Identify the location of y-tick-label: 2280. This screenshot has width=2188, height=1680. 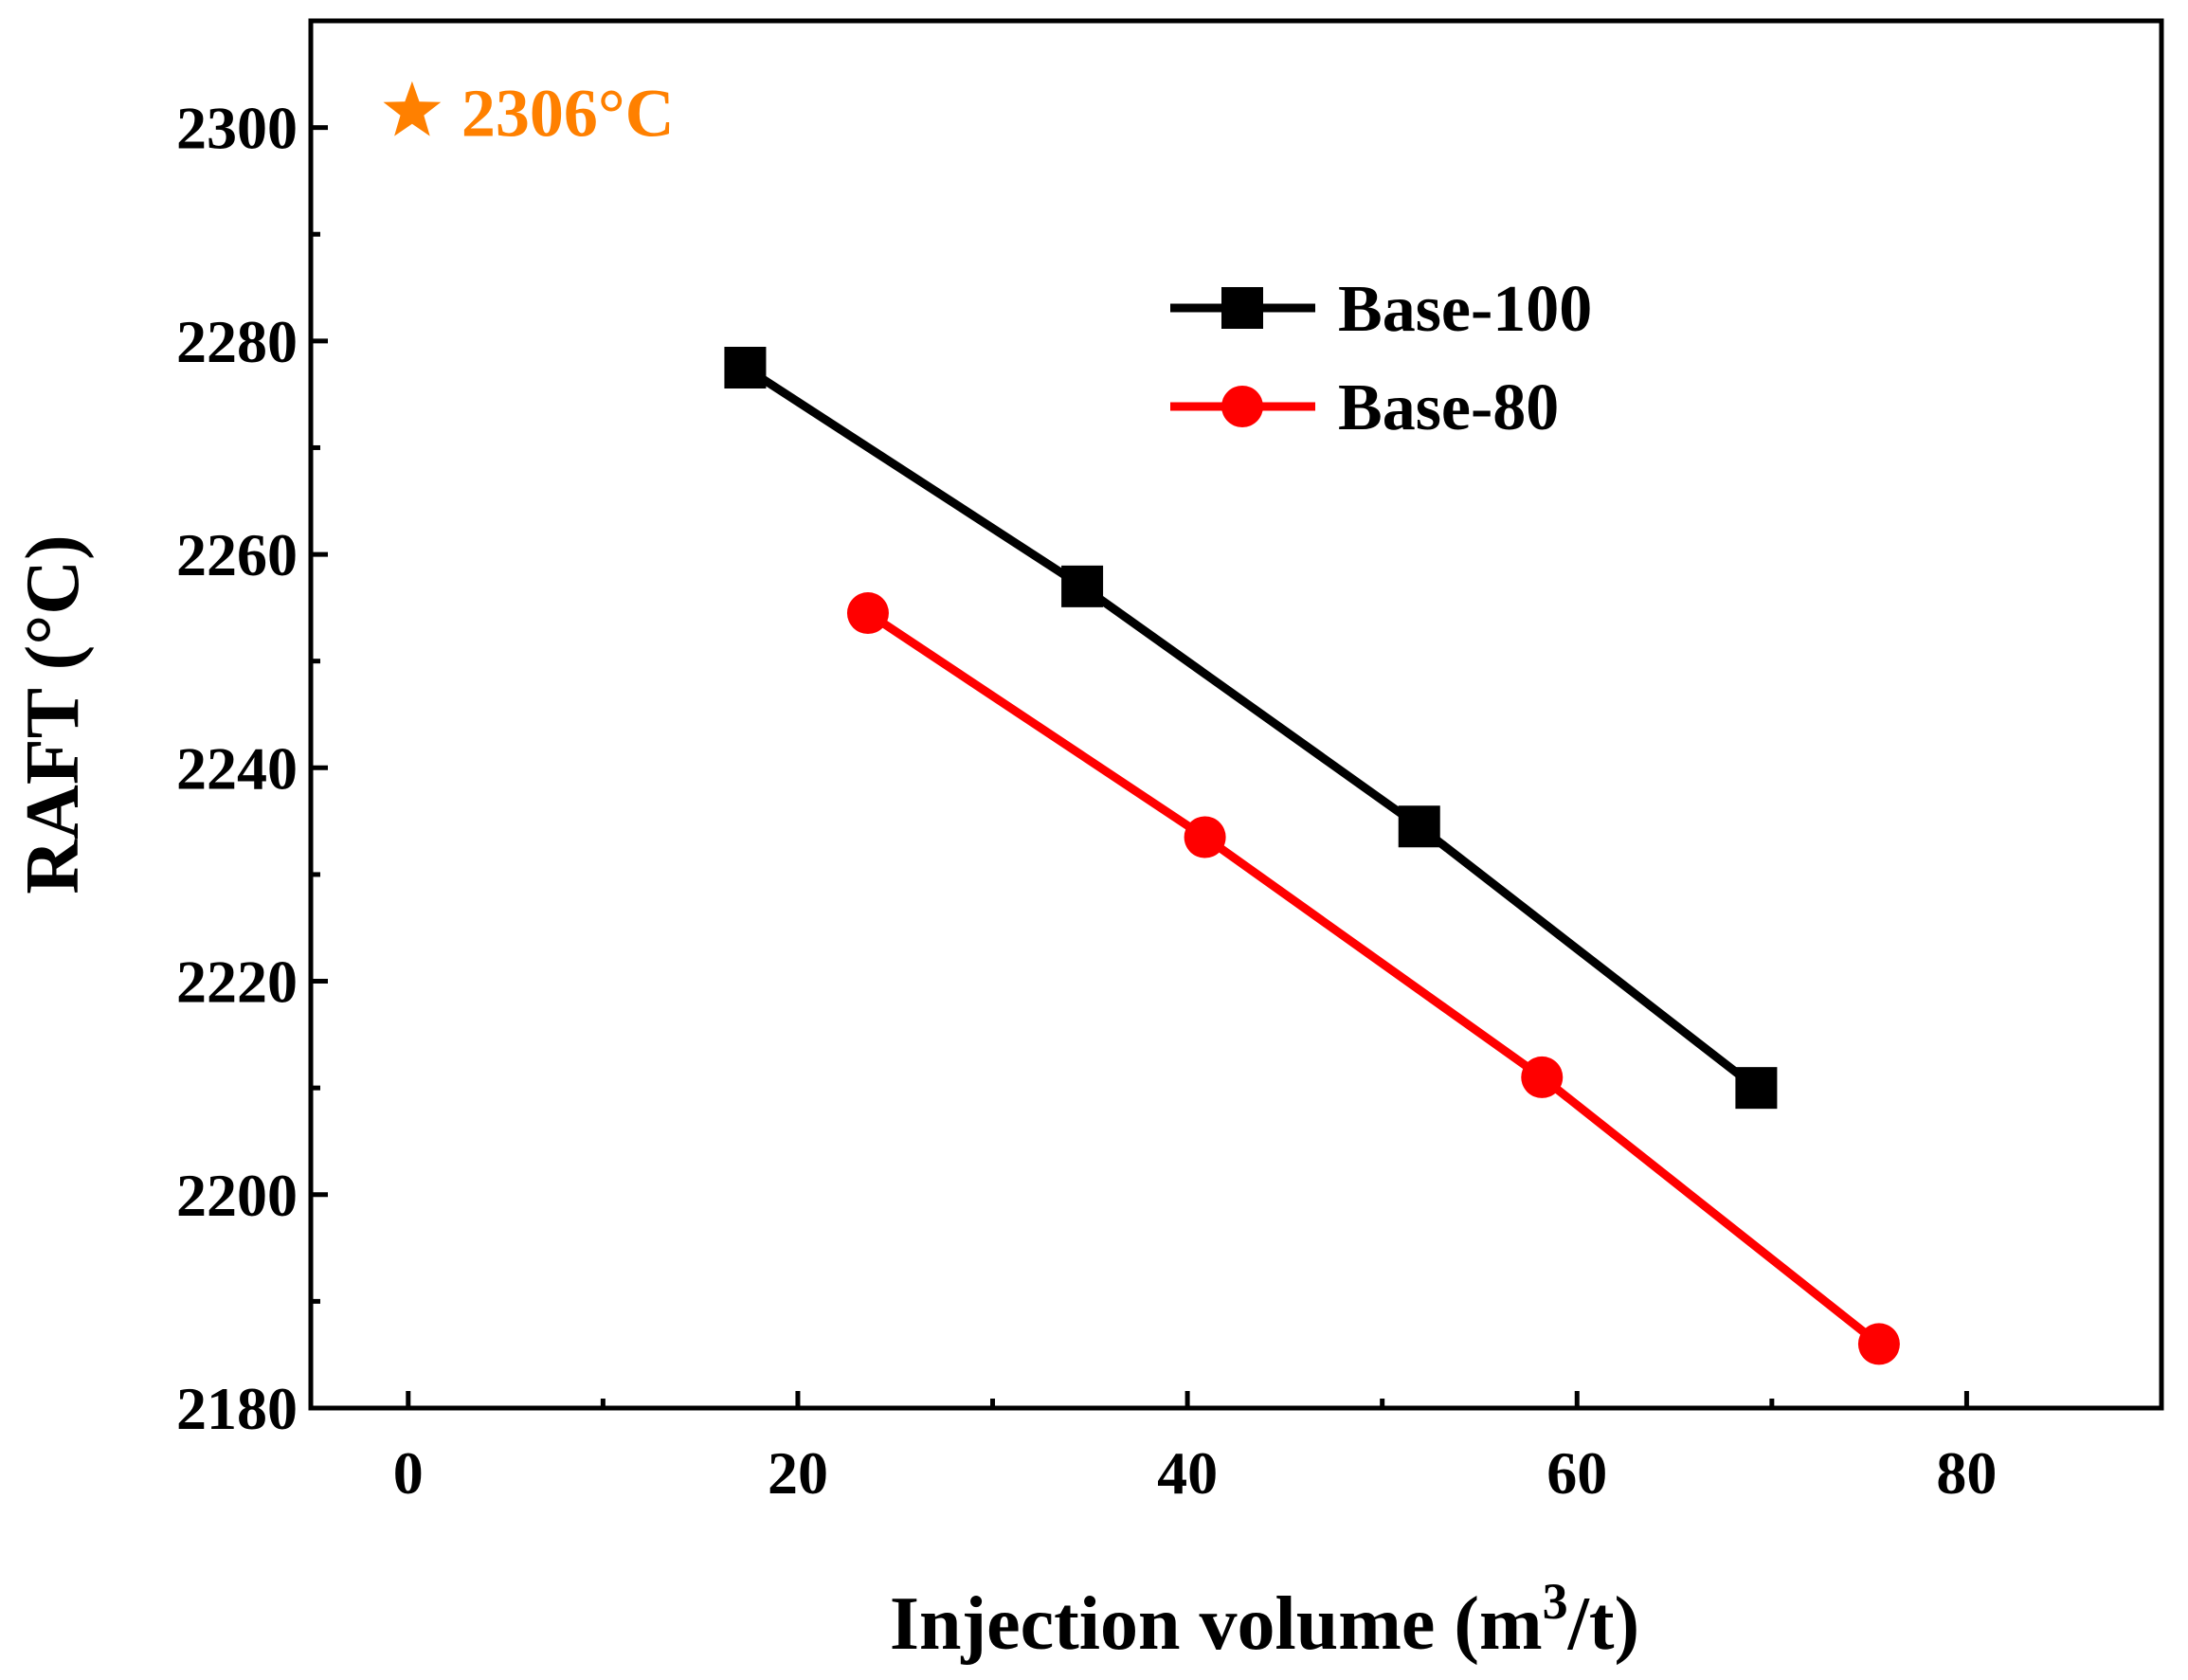
(237, 341).